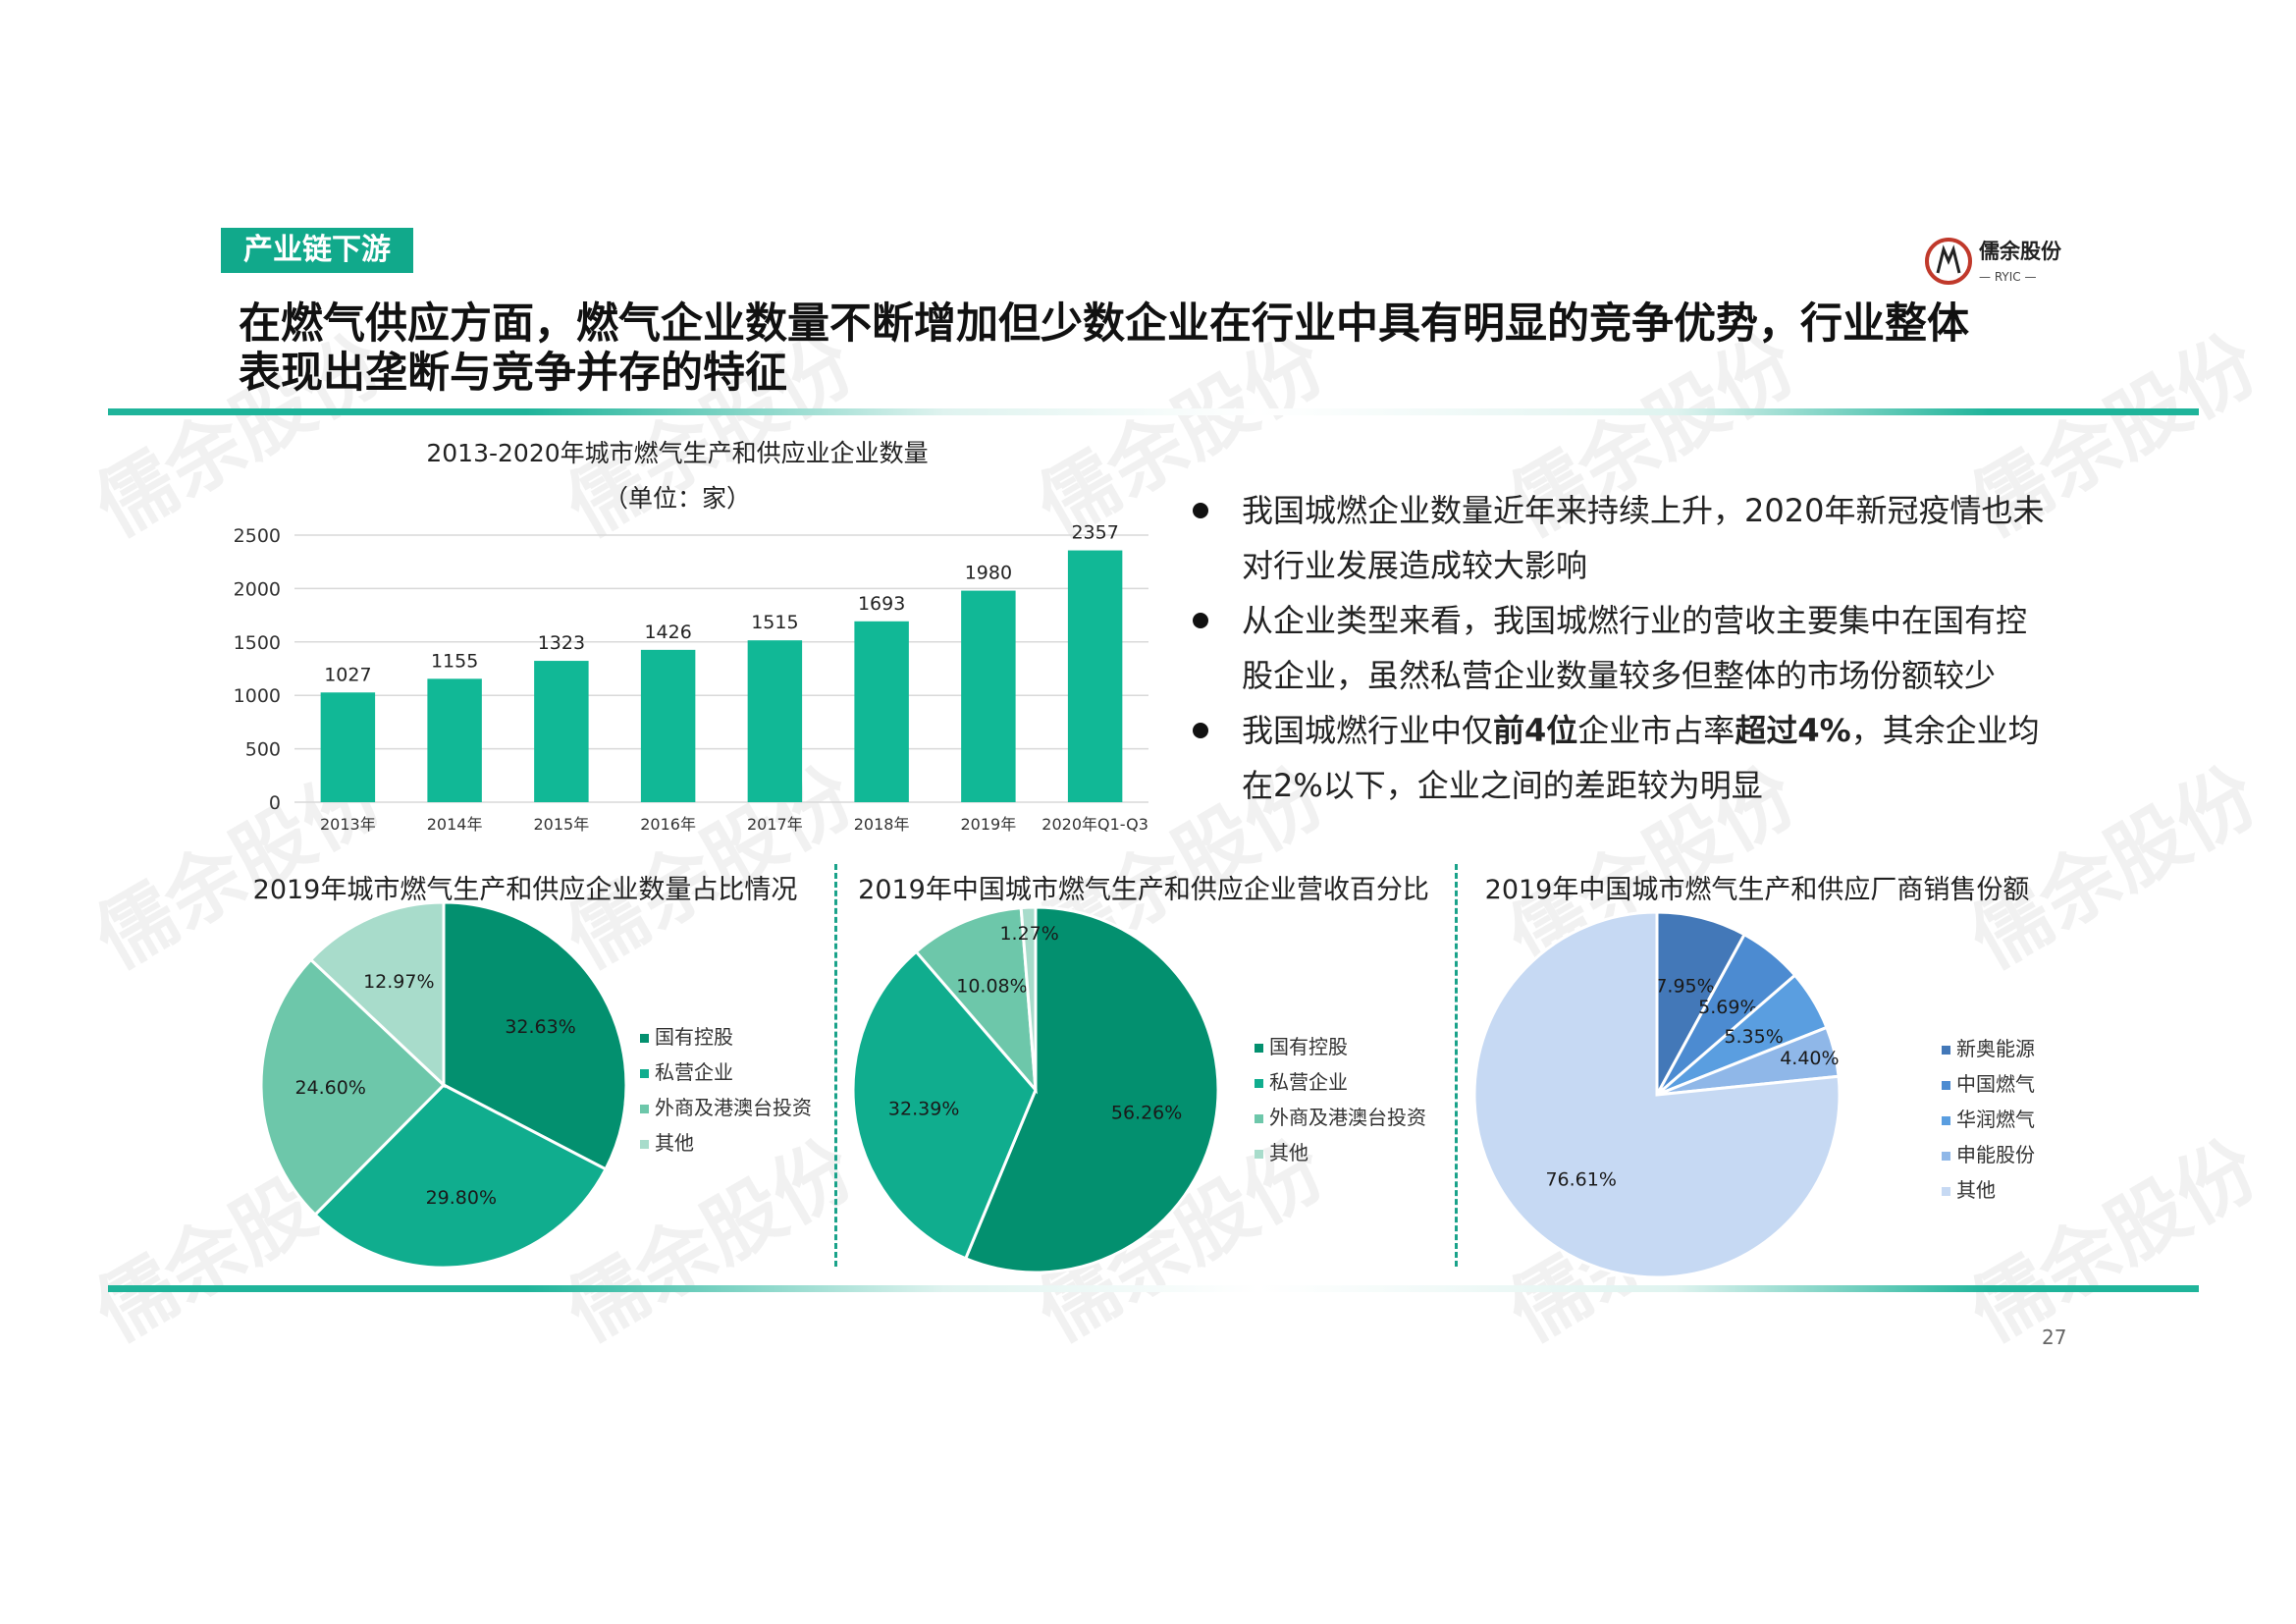 This screenshot has height=1624, width=2296. What do you see at coordinates (1995, 1084) in the screenshot?
I see `legend-label: 中国燃气` at bounding box center [1995, 1084].